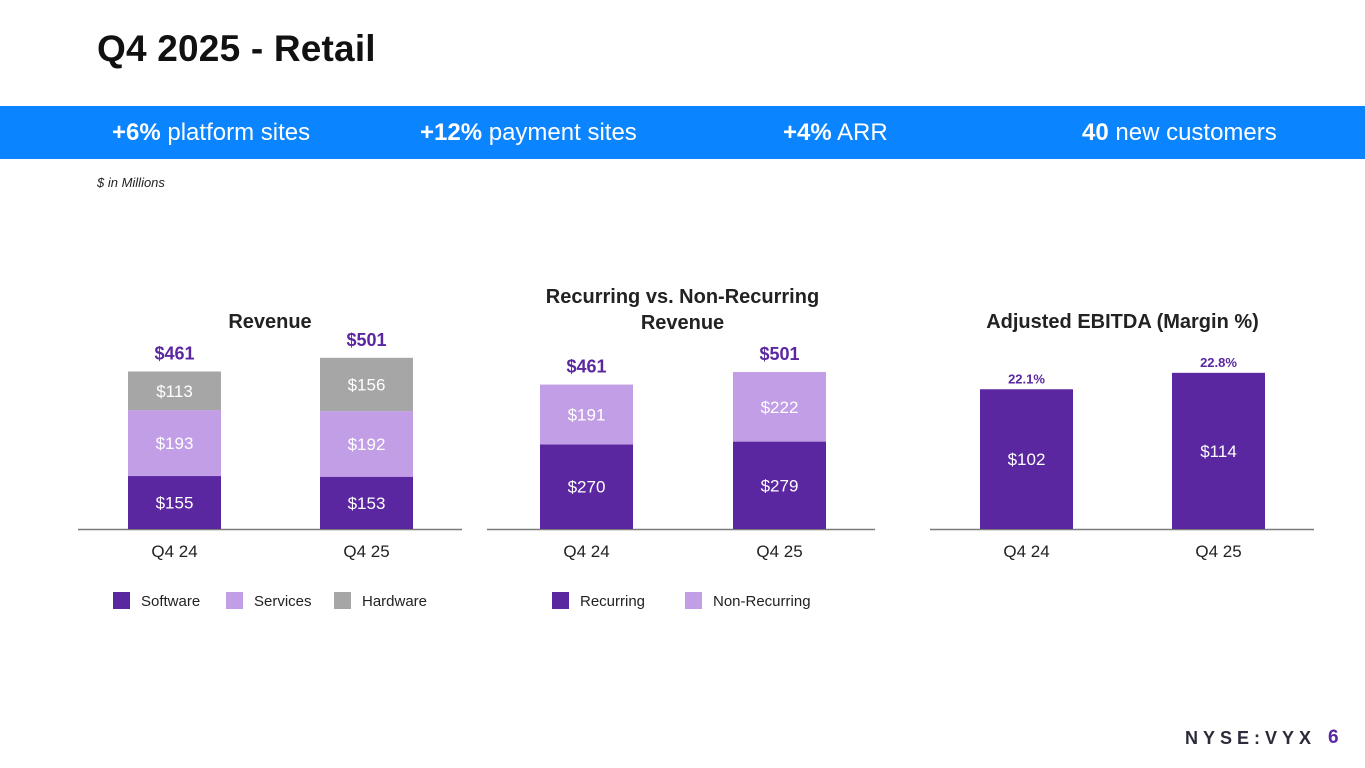  What do you see at coordinates (562, 132) in the screenshot?
I see `kpi-label: payment sites` at bounding box center [562, 132].